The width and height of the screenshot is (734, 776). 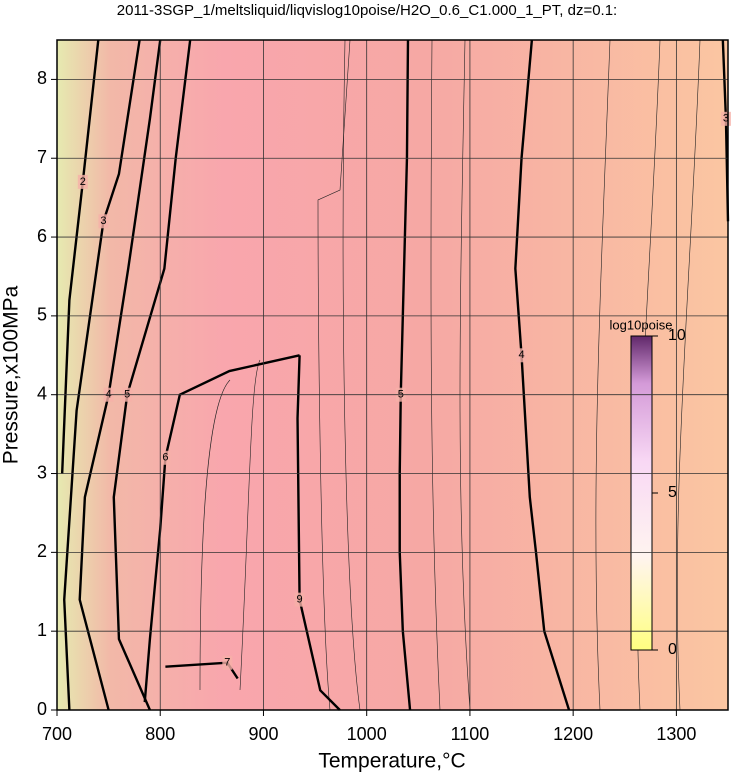 What do you see at coordinates (672, 649) in the screenshot?
I see `colorbar-tick-label: 0` at bounding box center [672, 649].